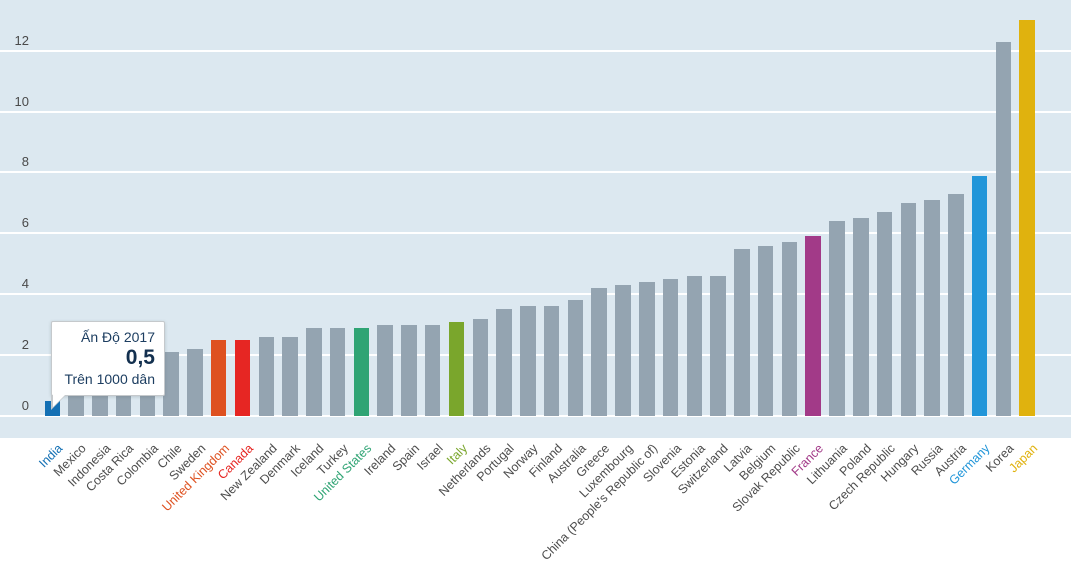 The height and width of the screenshot is (563, 1071). I want to click on bar-lithuania, so click(837, 318).